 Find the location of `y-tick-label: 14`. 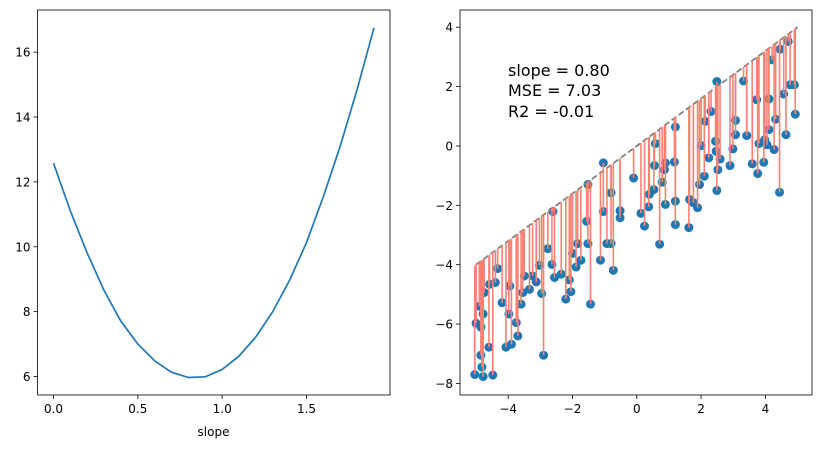

y-tick-label: 14 is located at coordinates (22, 118).